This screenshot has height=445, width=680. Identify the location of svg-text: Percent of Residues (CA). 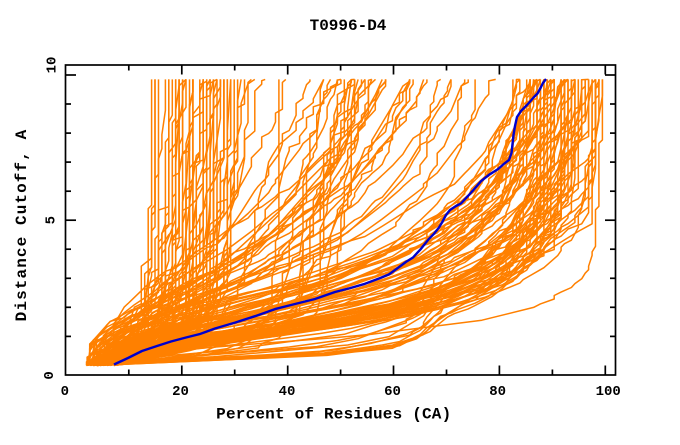
(333, 414).